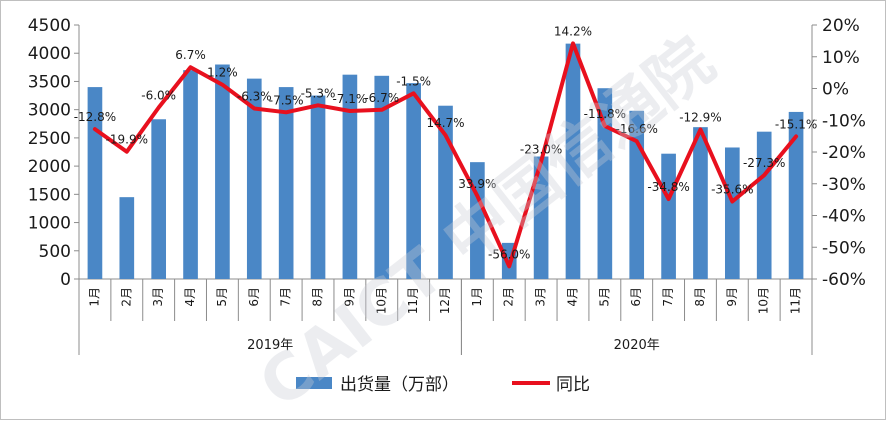  Describe the element at coordinates (381, 98) in the screenshot. I see `data-label: -6.7%` at that location.